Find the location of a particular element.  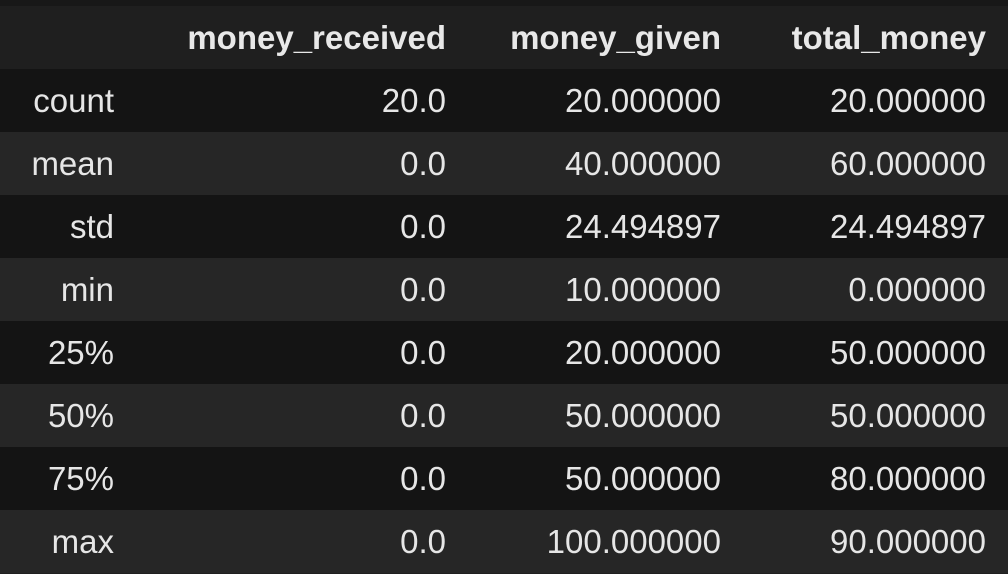

table-row: max 0.0 100.000000 90.000000 is located at coordinates (504, 541).